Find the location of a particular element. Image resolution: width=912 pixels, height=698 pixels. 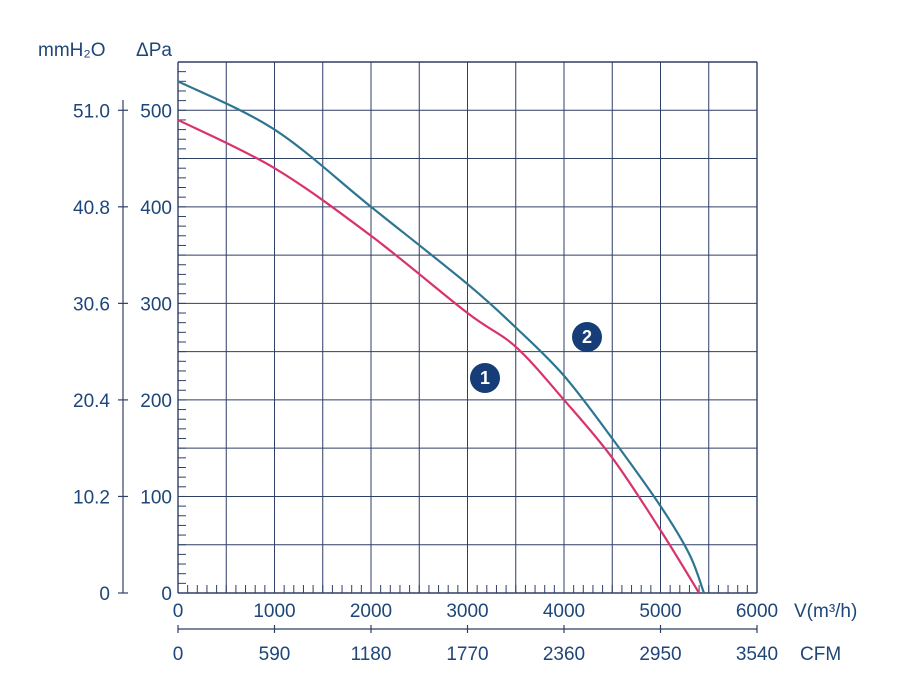

x2-tick-label: 3540 is located at coordinates (757, 654).